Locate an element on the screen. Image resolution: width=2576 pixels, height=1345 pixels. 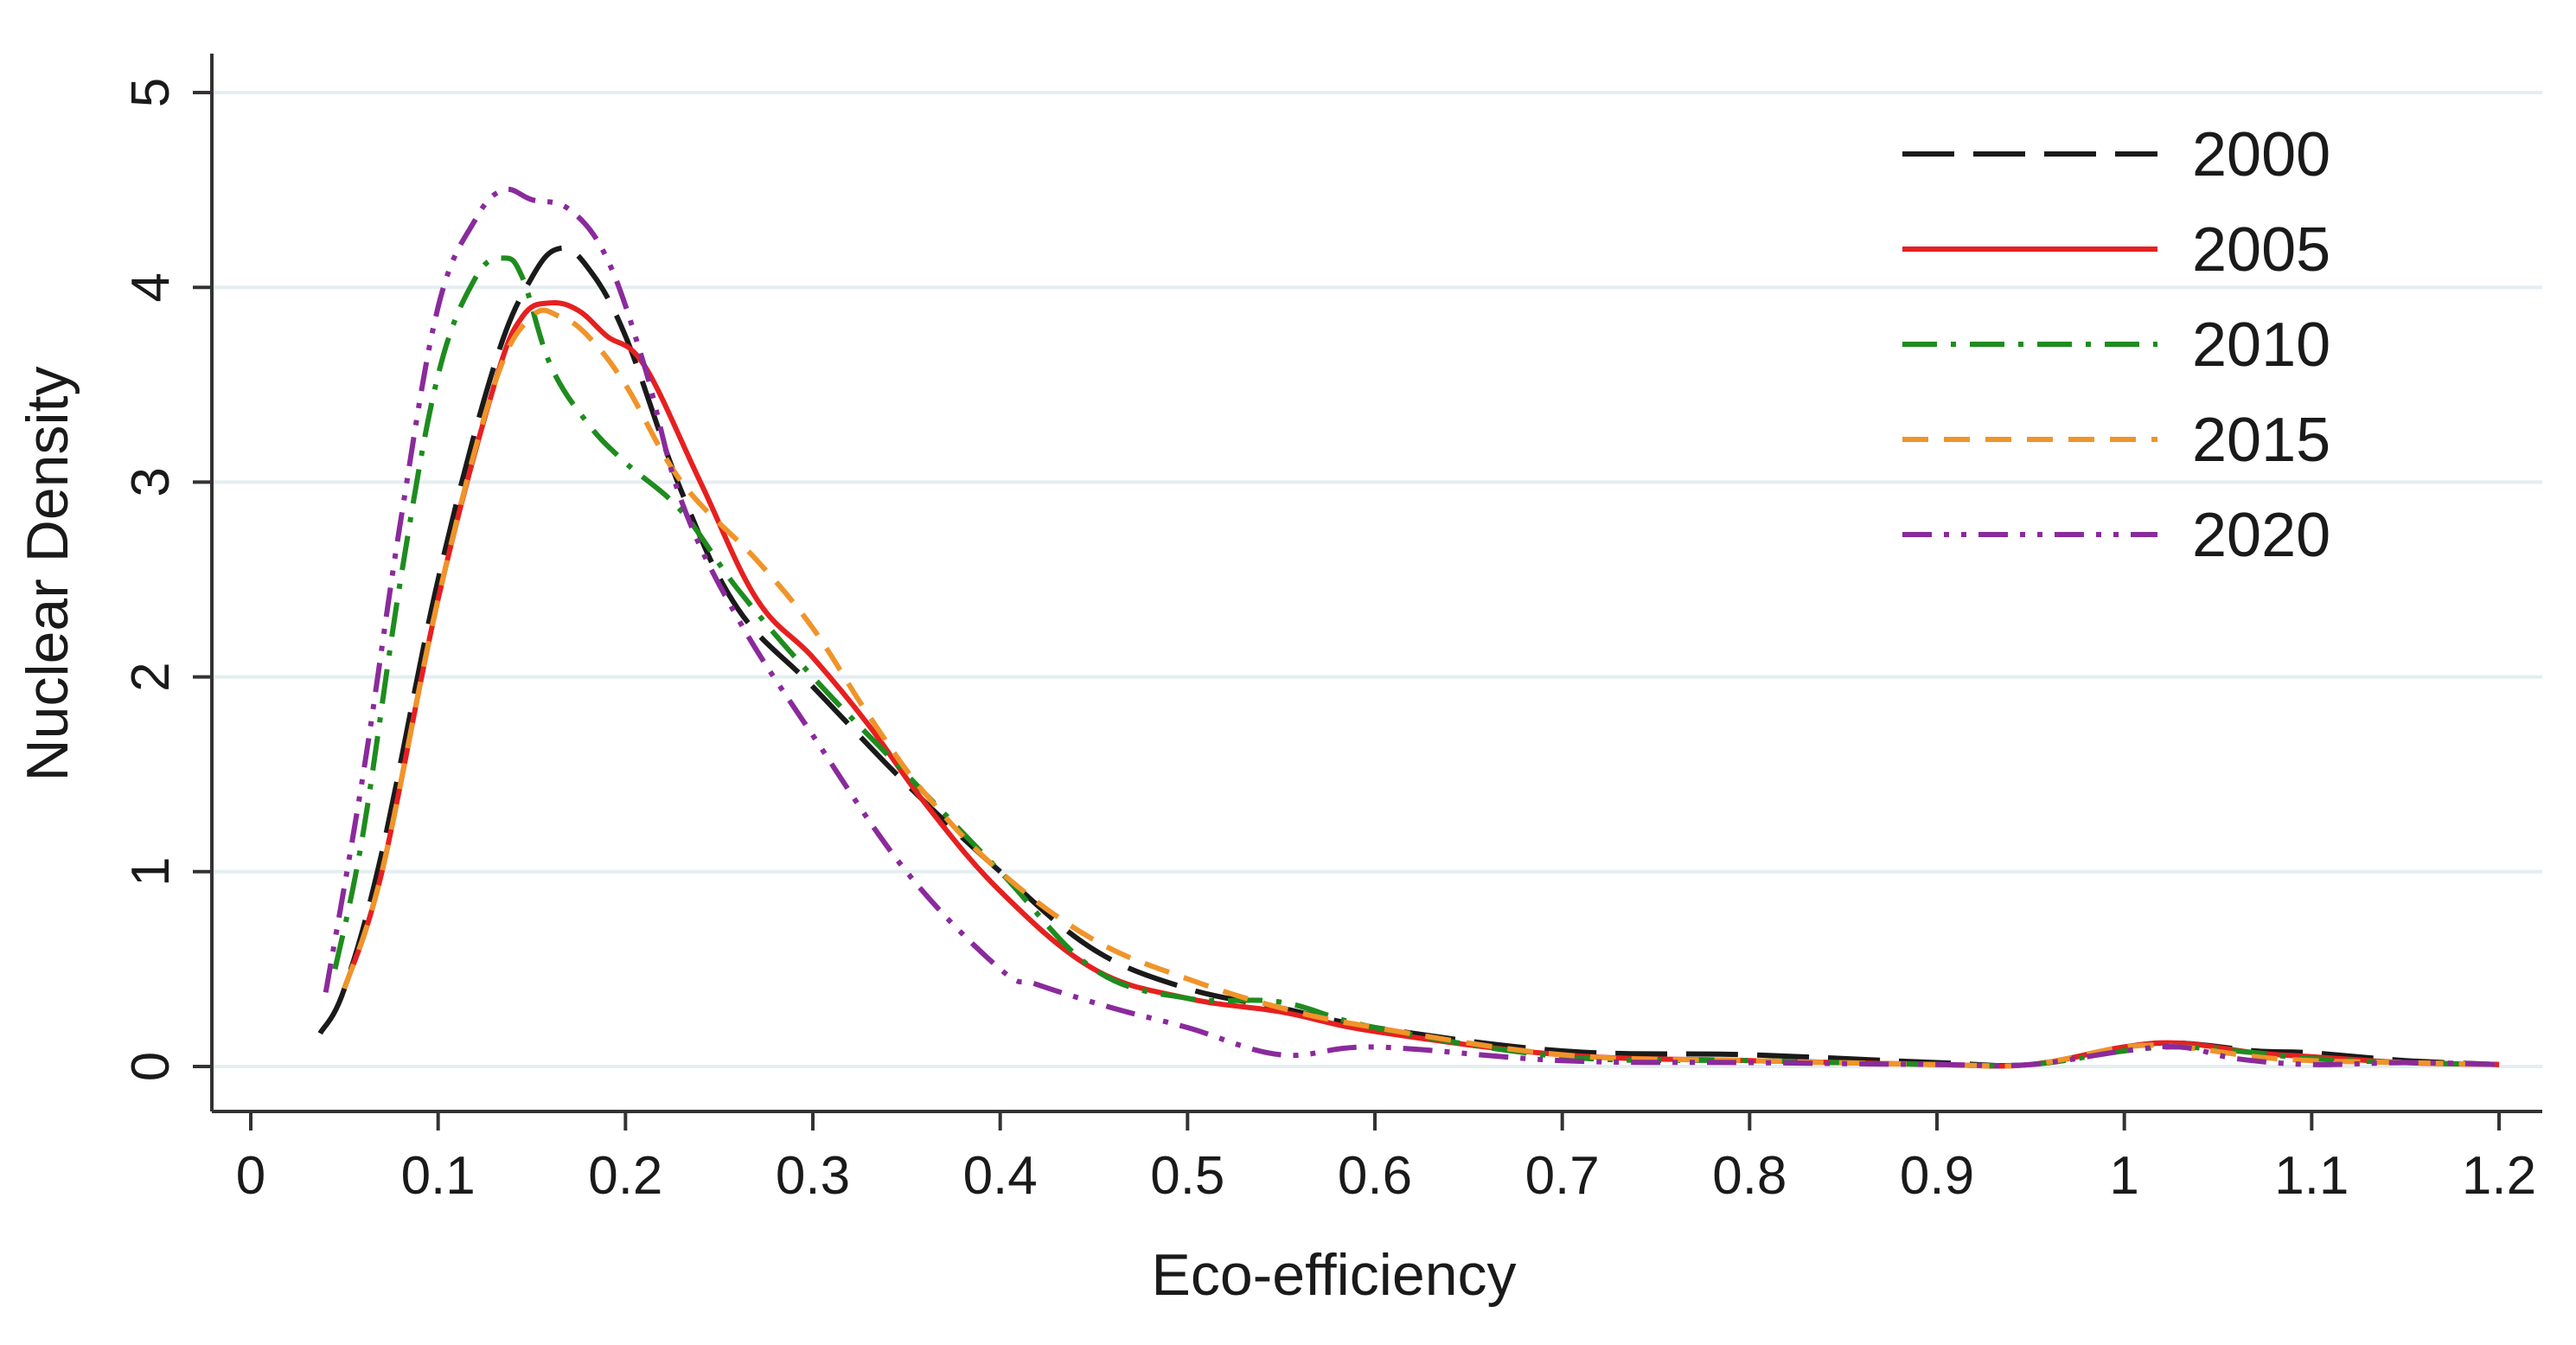
legend: 2000 2005 2010 2015 2020 is located at coordinates (2116, 345).